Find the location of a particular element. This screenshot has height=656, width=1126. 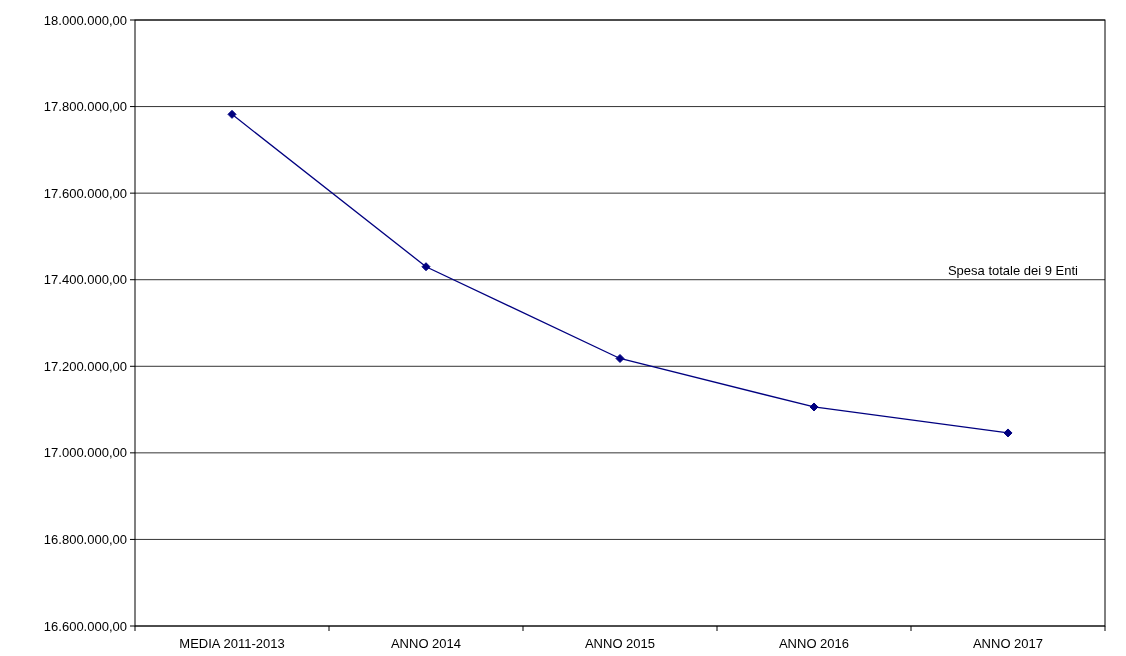

y-tick-label: 16.800.000,00 is located at coordinates (85, 539).